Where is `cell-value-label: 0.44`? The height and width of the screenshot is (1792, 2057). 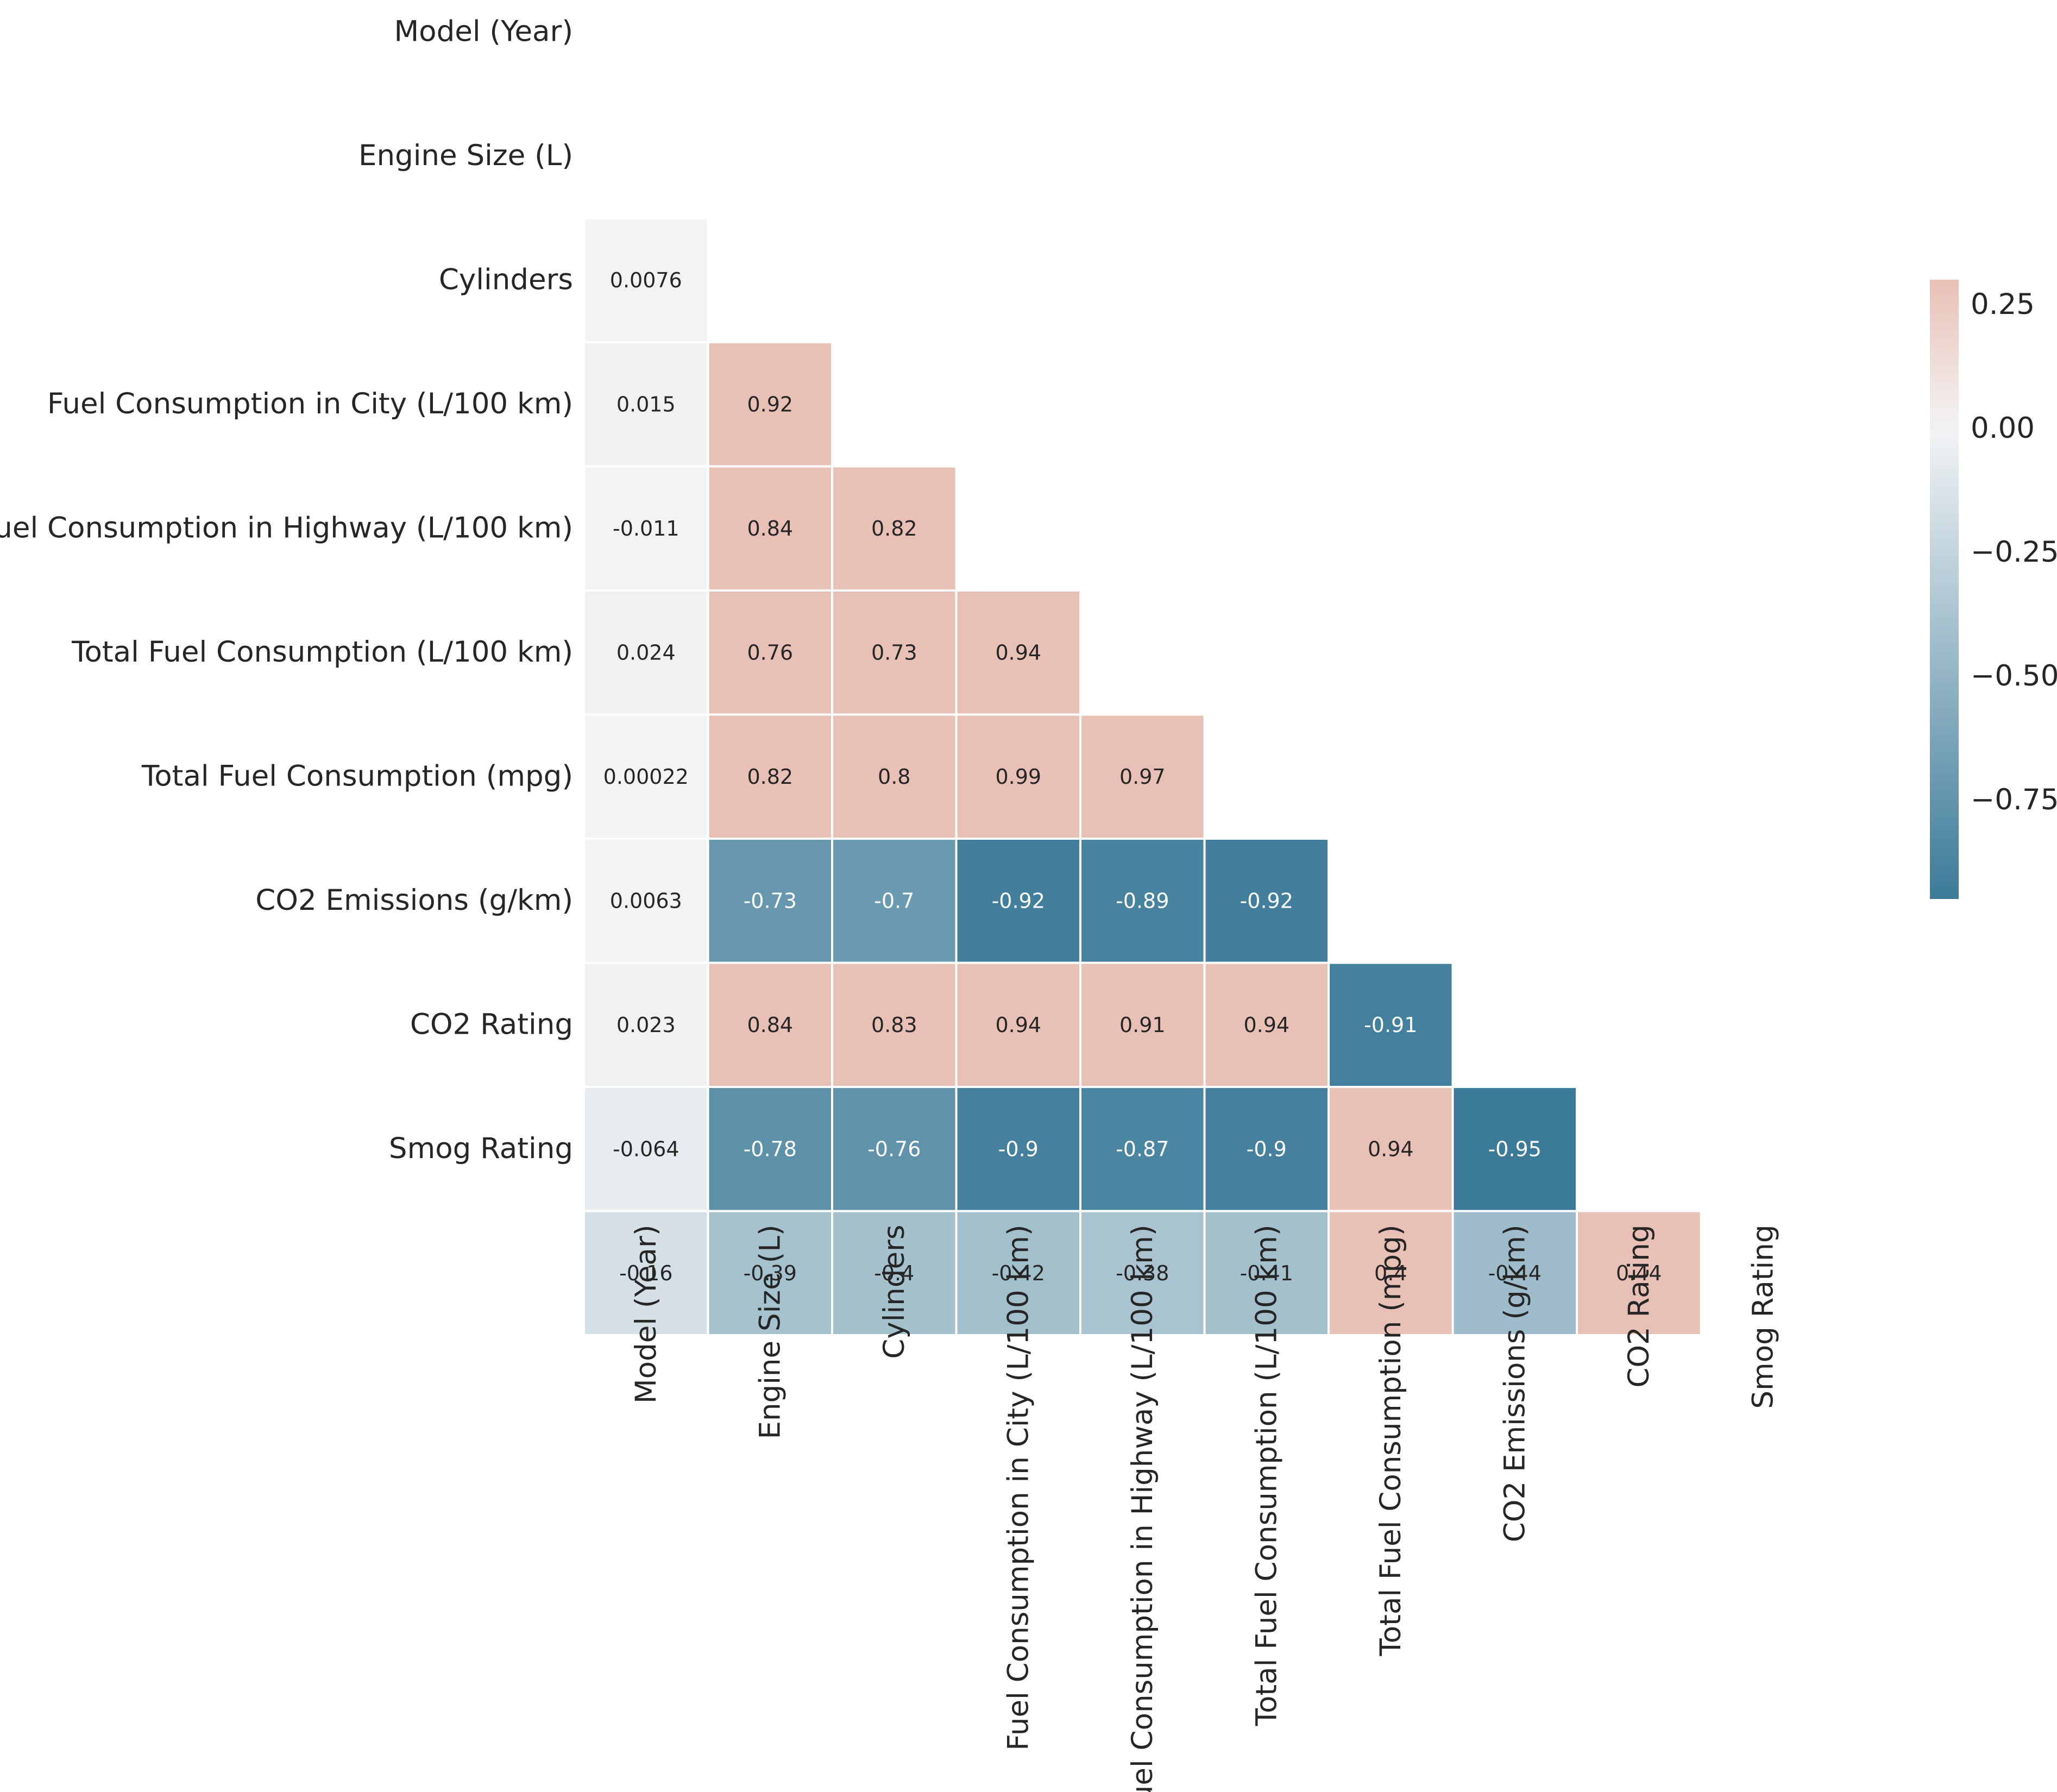 cell-value-label: 0.44 is located at coordinates (1639, 1273).